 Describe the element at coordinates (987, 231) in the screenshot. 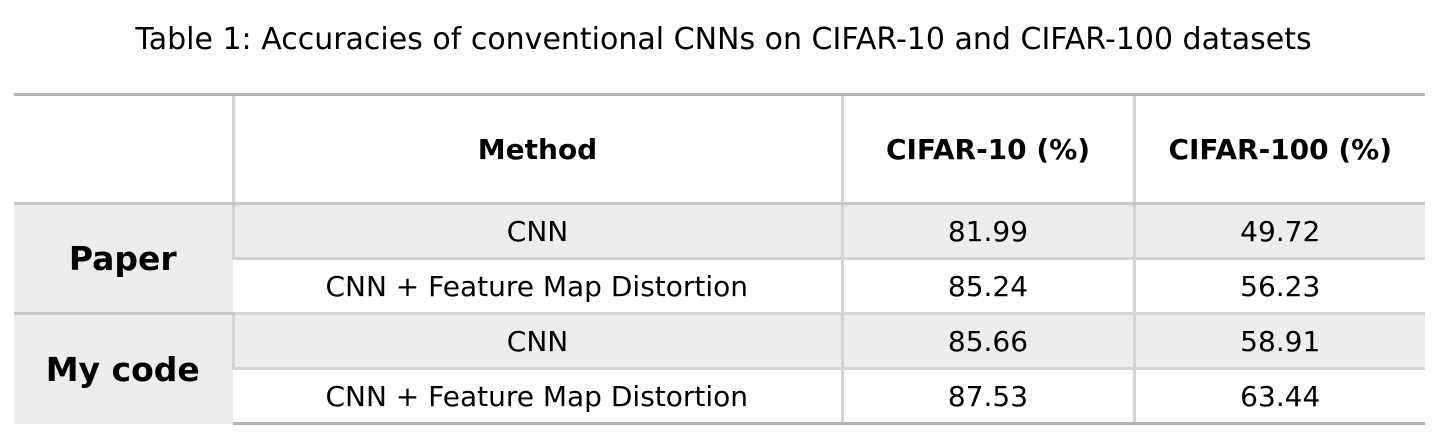

I see `cifar10-cell: 81.99` at that location.